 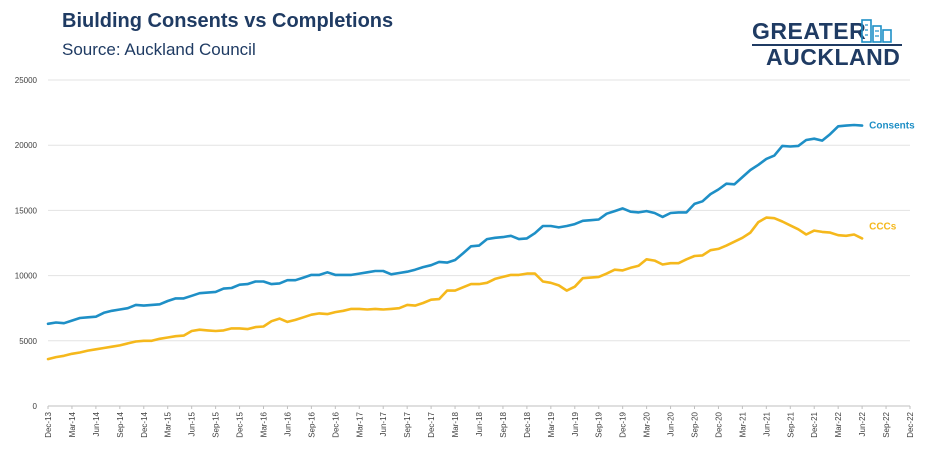 What do you see at coordinates (886, 424) in the screenshot?
I see `x-tick-label: Sep-22` at bounding box center [886, 424].